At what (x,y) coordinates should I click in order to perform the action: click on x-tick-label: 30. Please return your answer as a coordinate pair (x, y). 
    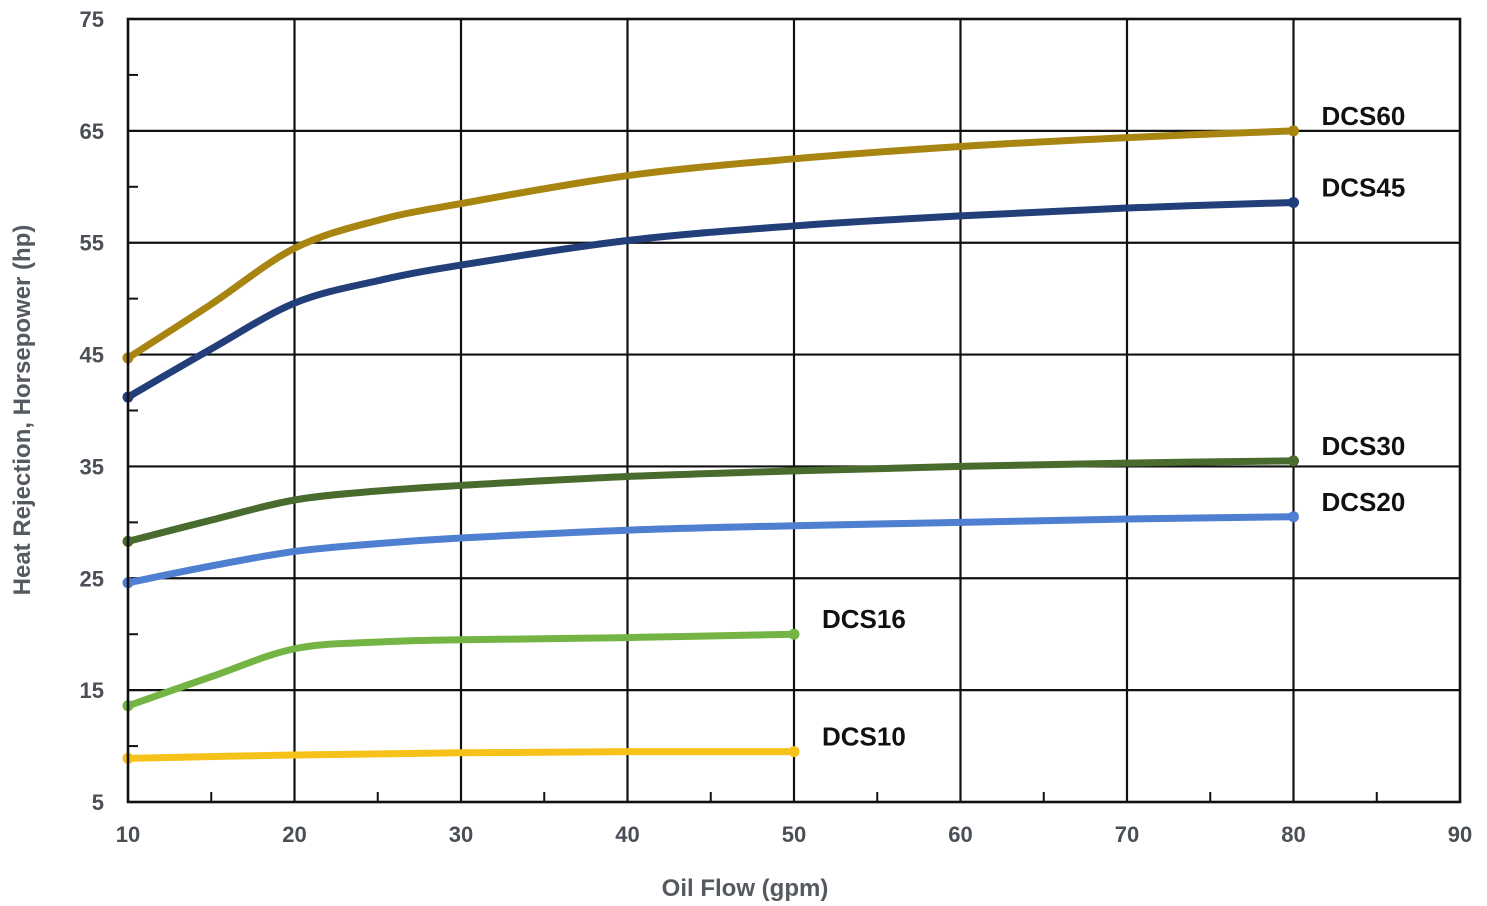
    Looking at the image, I should click on (461, 834).